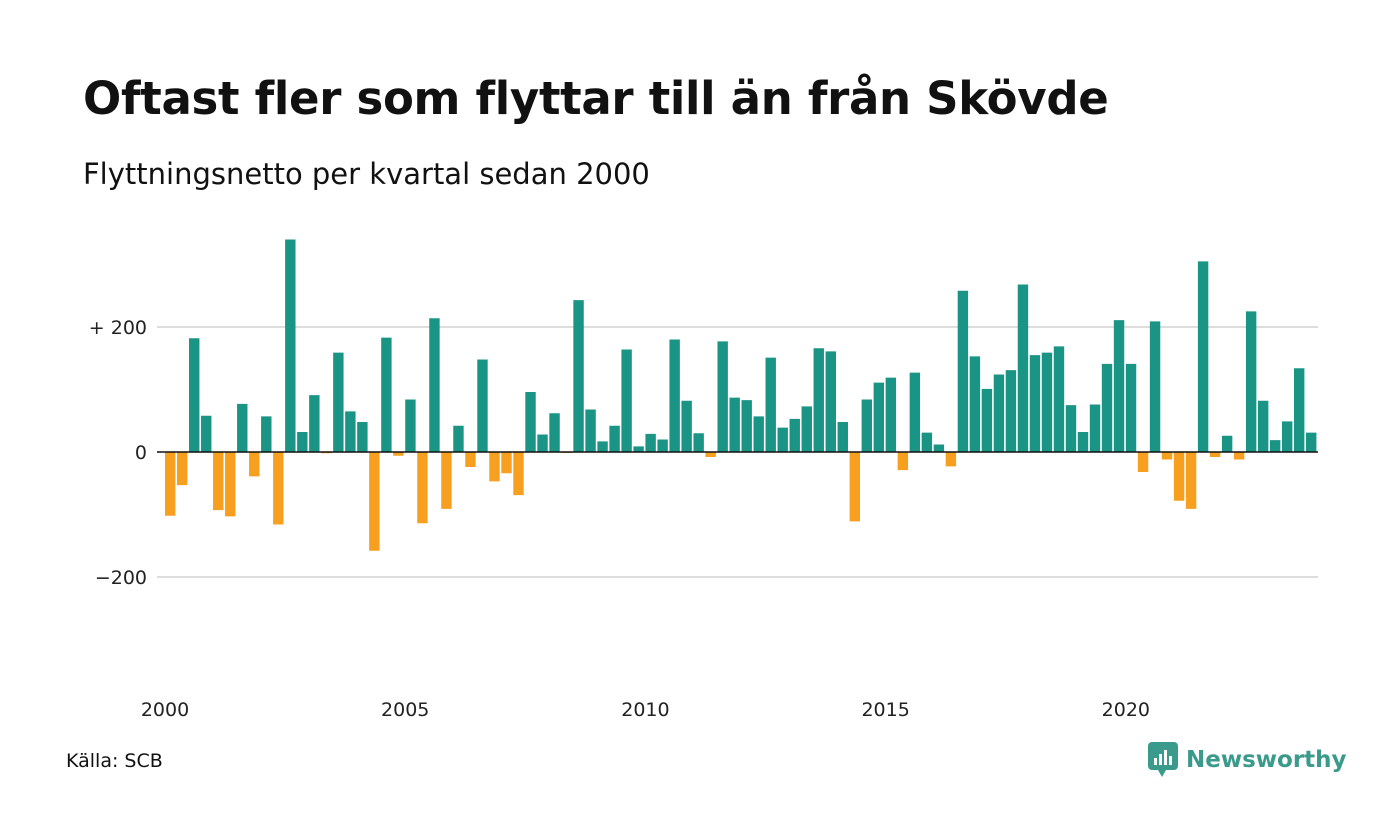 The image size is (1400, 840). Describe the element at coordinates (405, 710) in the screenshot. I see `x-tick-label: 2005` at that location.